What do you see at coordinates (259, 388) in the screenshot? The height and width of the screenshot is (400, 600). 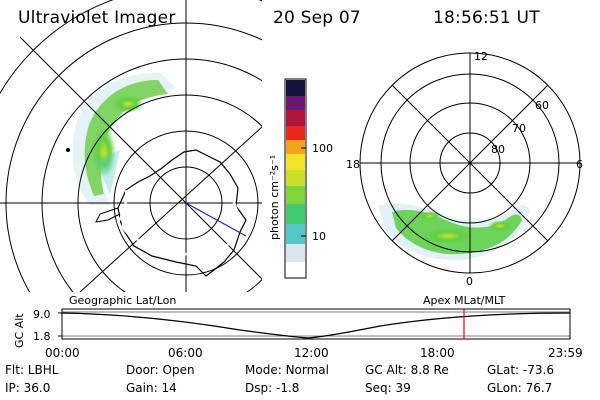 I see `info-label: Dsp:` at bounding box center [259, 388].